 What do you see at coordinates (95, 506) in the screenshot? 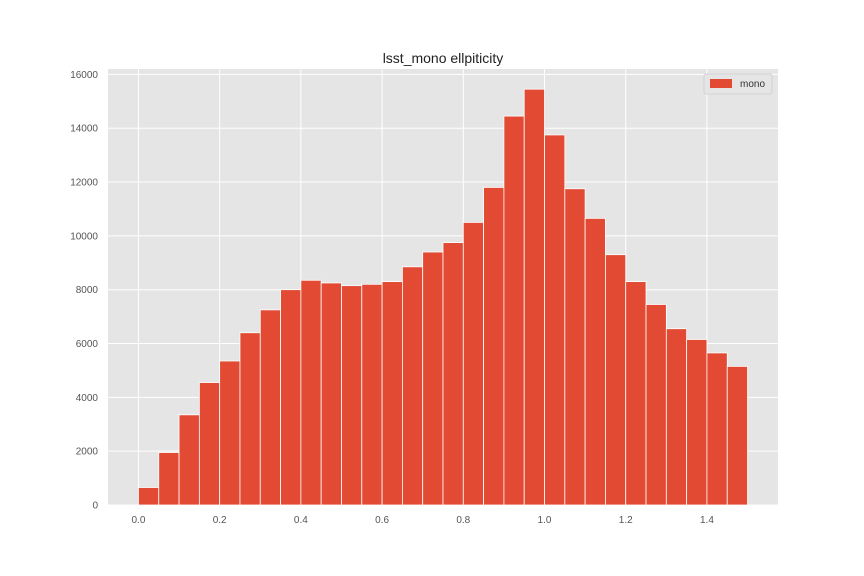
I see `y-tick-label: 0` at bounding box center [95, 506].